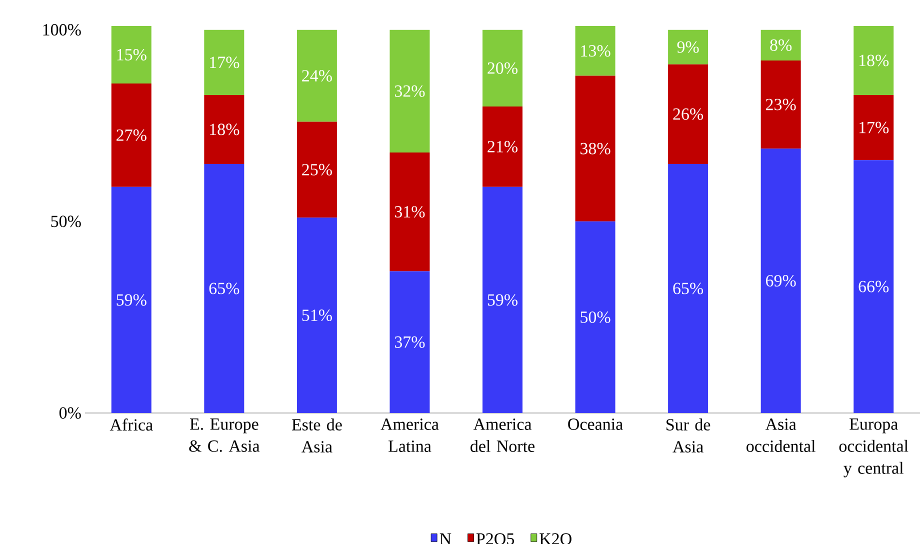 This screenshot has height=544, width=920. I want to click on data-label: 38%, so click(595, 148).